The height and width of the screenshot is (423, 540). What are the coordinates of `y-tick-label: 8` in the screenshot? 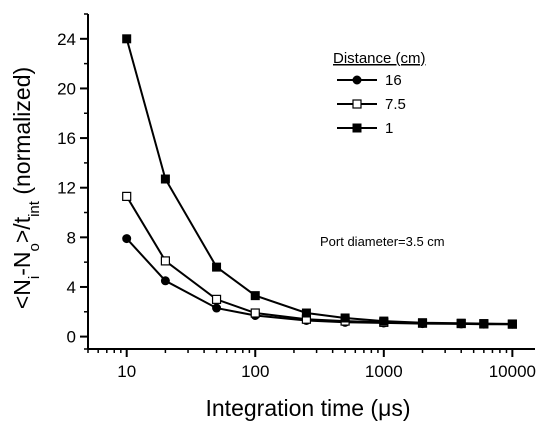 It's located at (71, 237).